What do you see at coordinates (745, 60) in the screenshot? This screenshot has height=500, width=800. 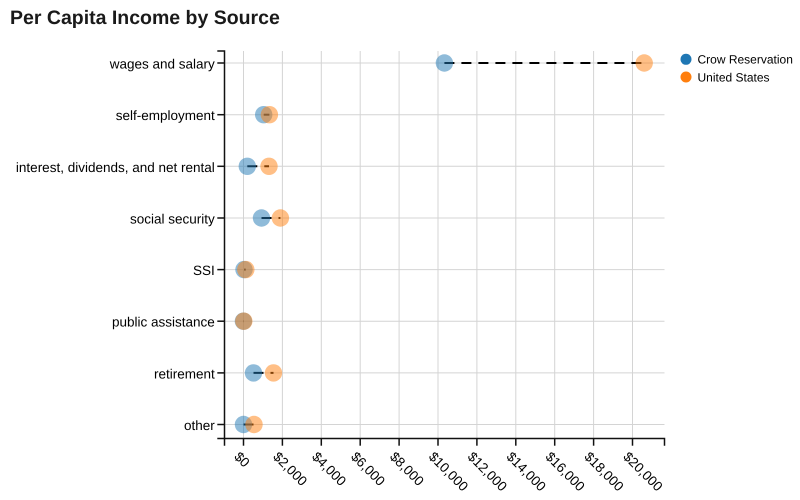 I see `svg-text: Crow Reservation` at bounding box center [745, 60].